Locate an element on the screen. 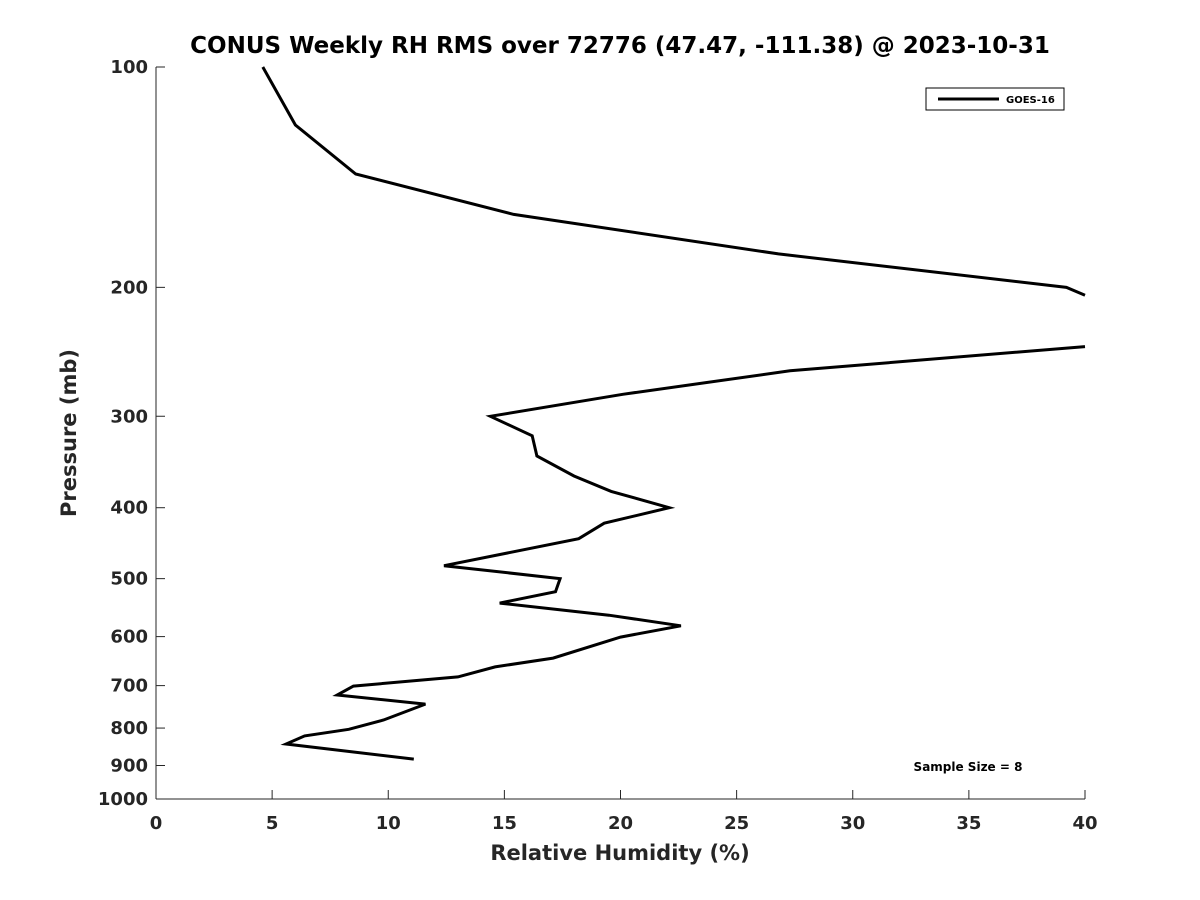 The width and height of the screenshot is (1200, 900). legend-label-goes-16: GOES-16 is located at coordinates (1030, 100).